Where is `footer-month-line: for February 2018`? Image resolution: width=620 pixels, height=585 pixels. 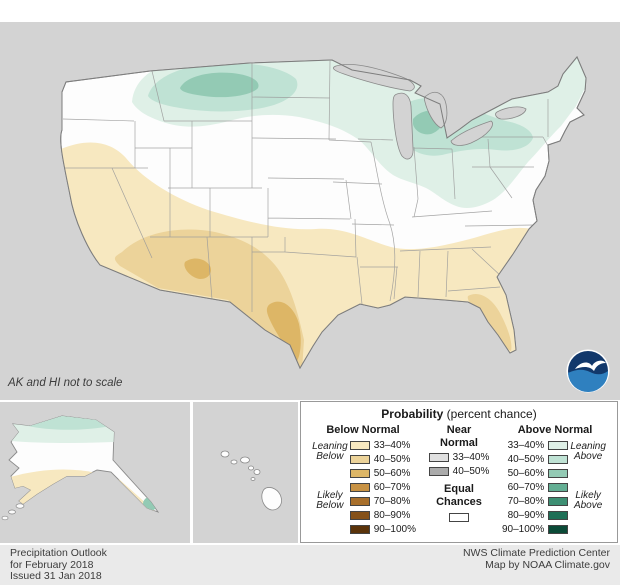 footer-month-line: for February 2018 is located at coordinates (52, 564).